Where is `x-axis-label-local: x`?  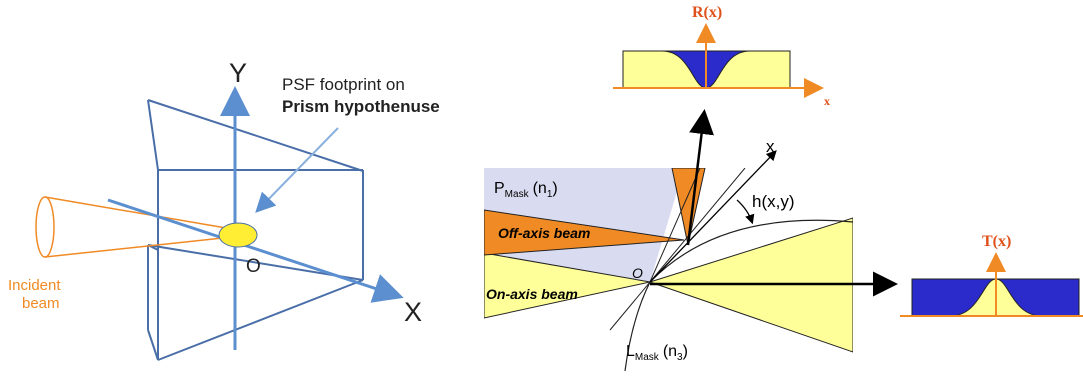 x-axis-label-local: x is located at coordinates (770, 146).